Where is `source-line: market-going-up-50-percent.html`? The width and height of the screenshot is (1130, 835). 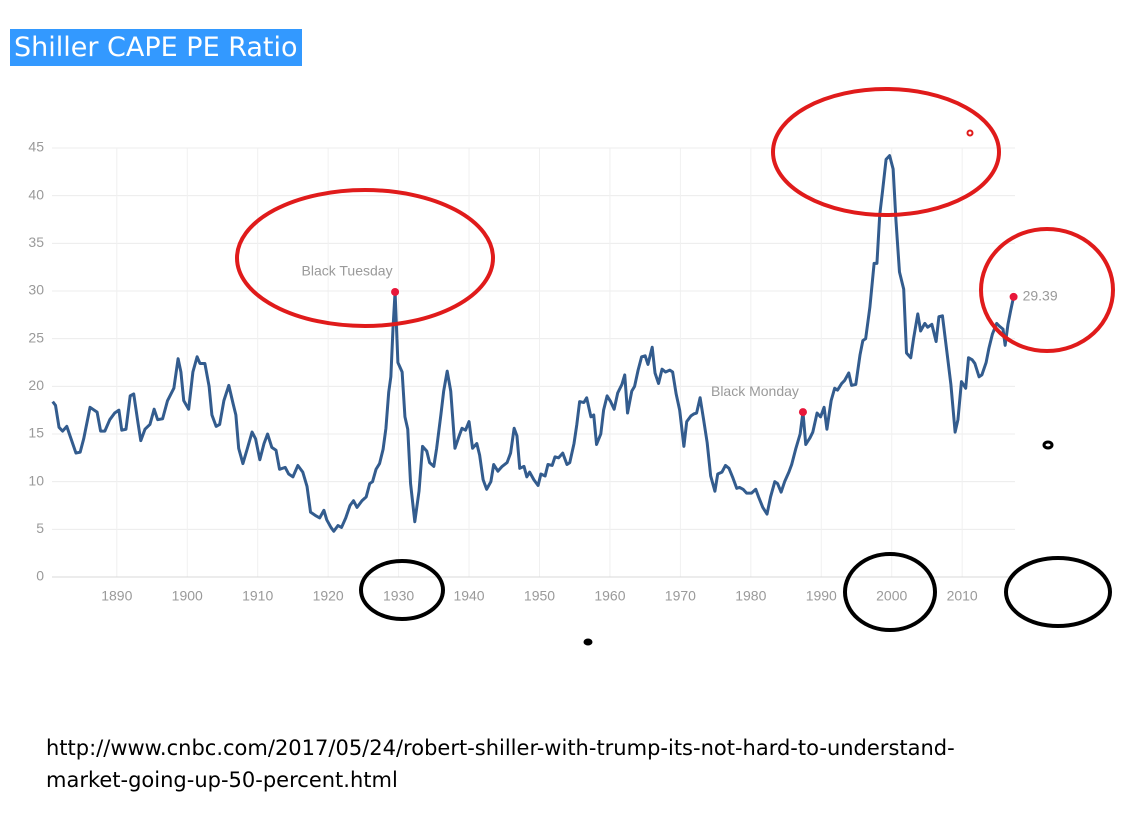 source-line: market-going-up-50-percent.html is located at coordinates (222, 780).